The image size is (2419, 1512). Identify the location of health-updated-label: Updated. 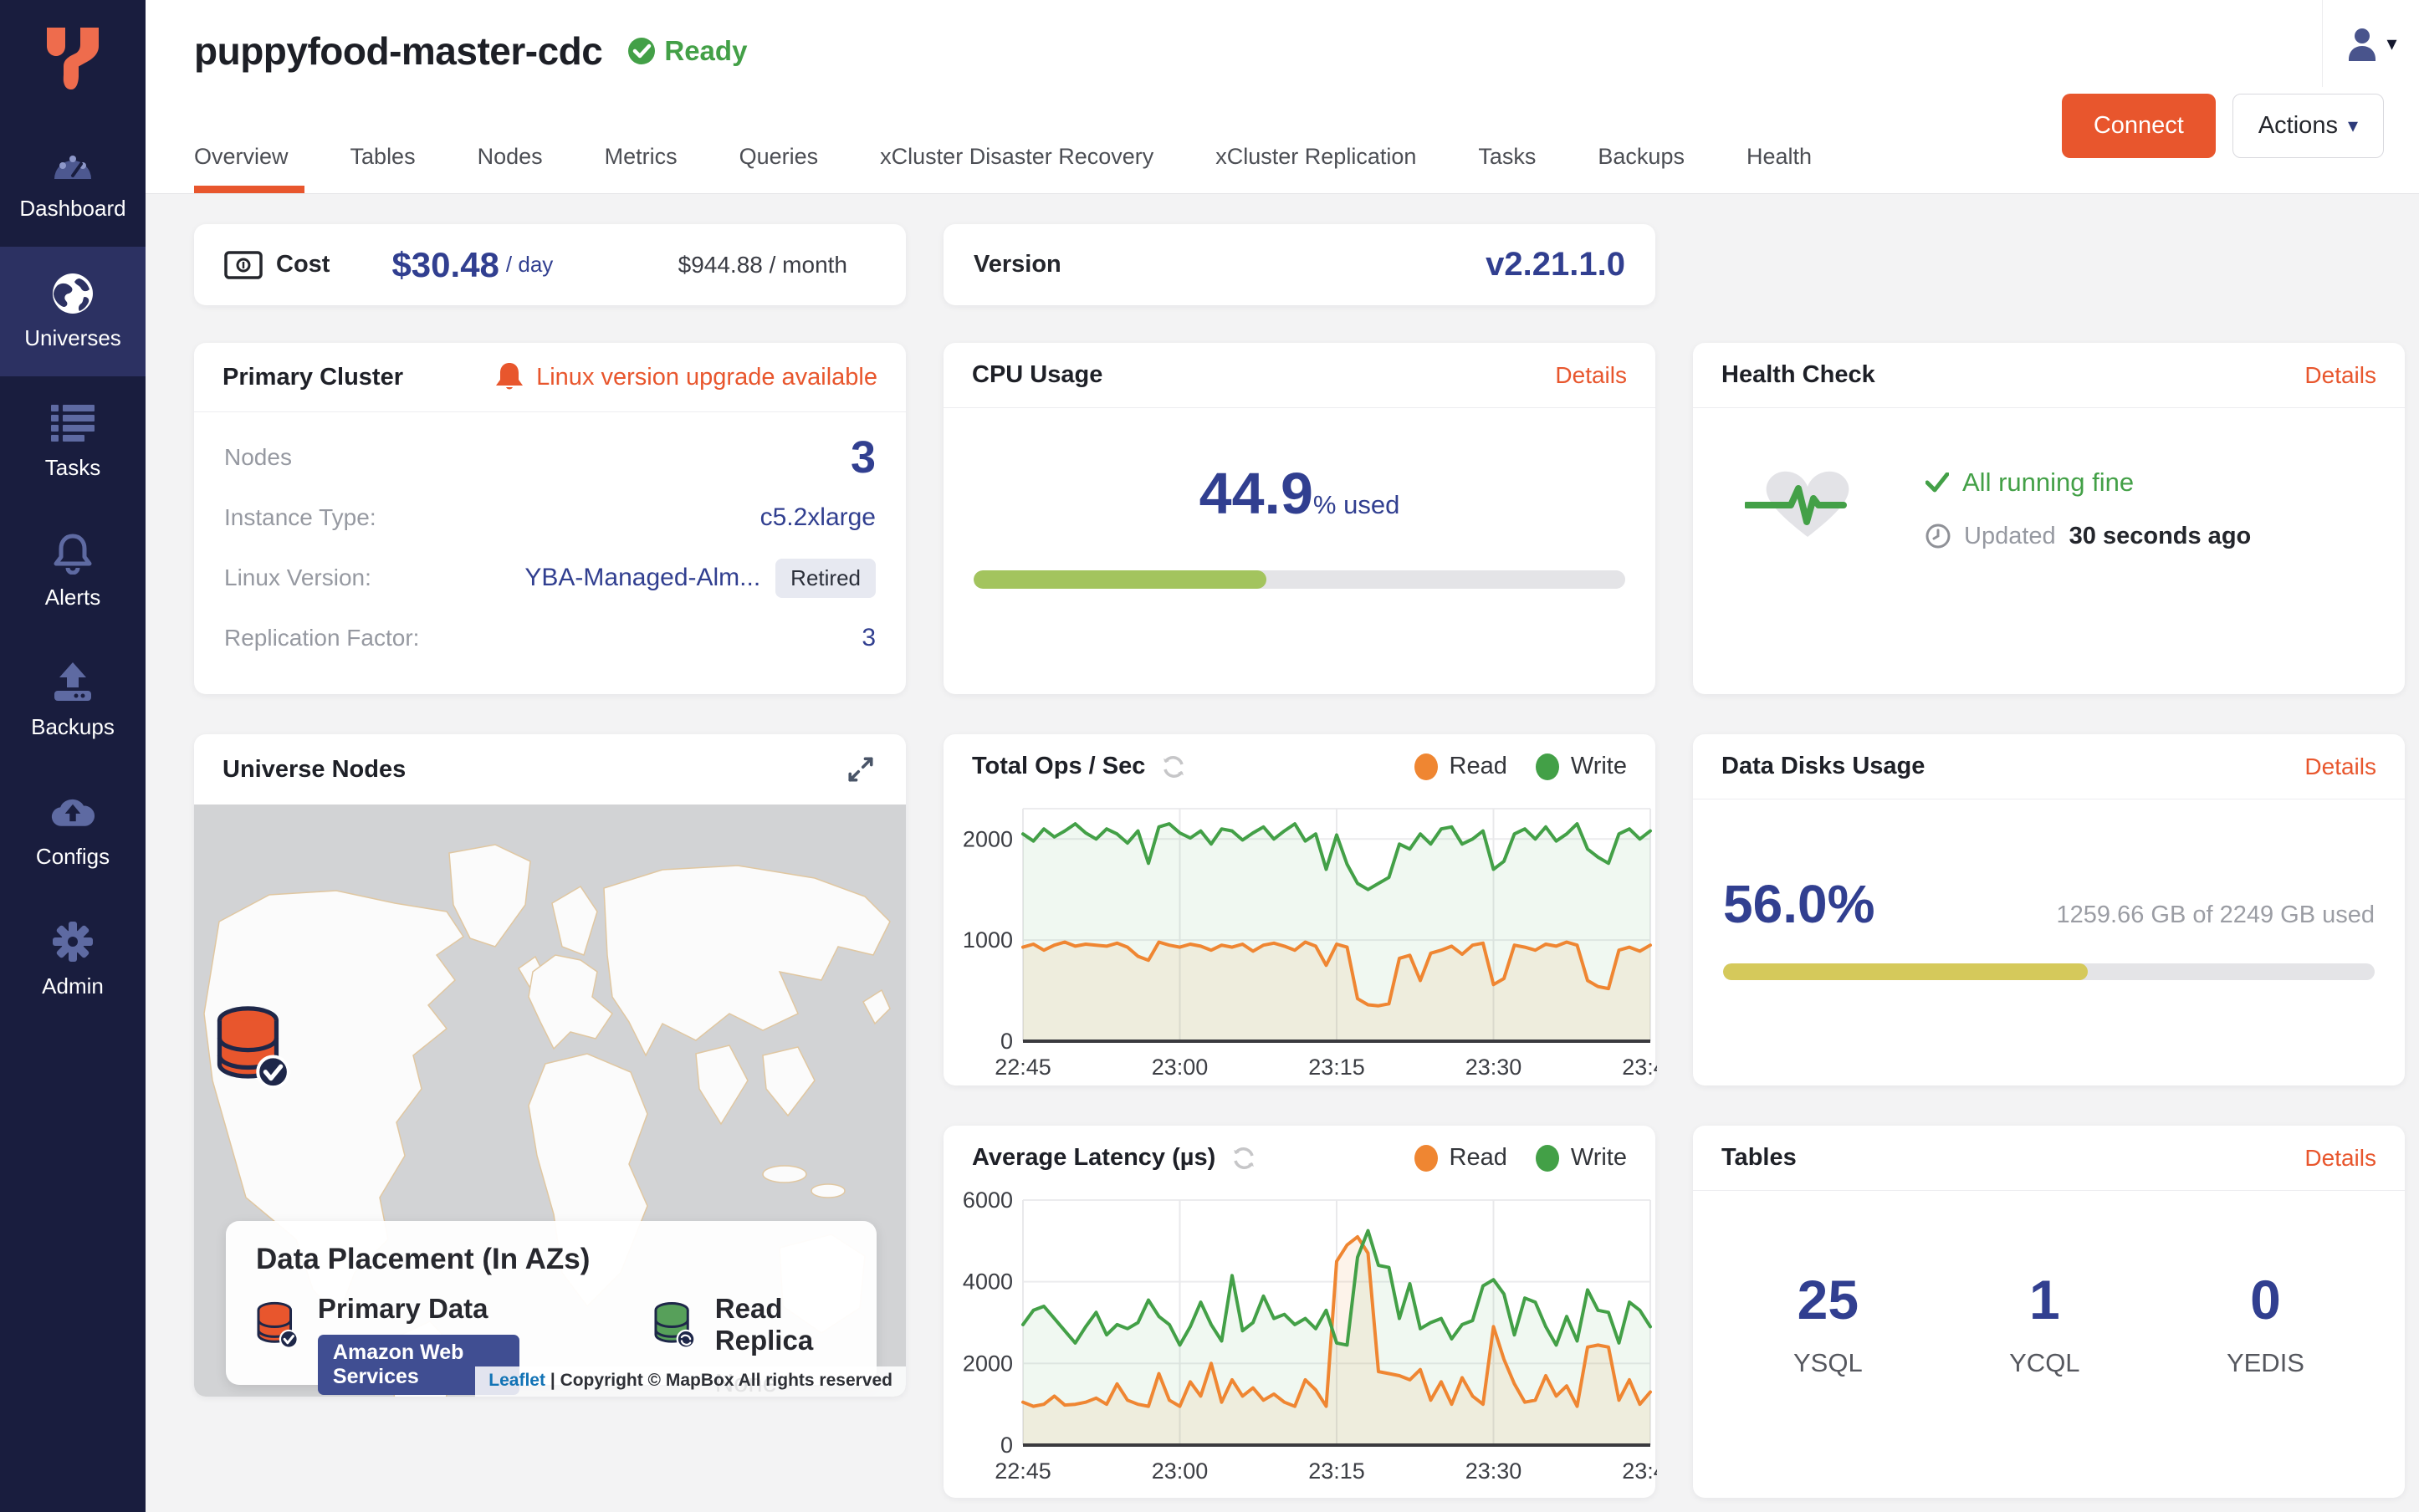
(2010, 535).